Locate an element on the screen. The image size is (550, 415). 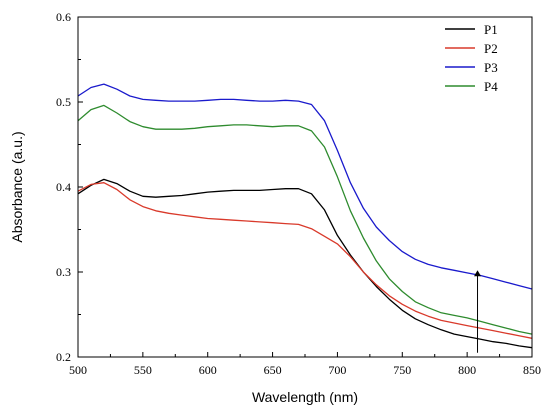
y-axis-title: Absorbance (a.u.) is located at coordinates (17, 186).